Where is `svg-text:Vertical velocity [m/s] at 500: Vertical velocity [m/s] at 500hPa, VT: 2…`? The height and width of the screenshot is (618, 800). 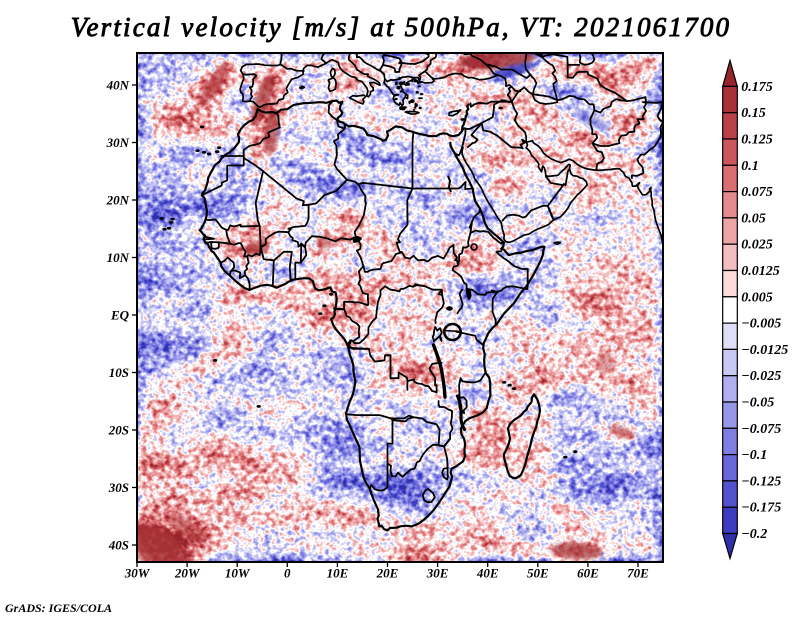 svg-text:Vertical velocity [m/s] at 500: Vertical velocity [m/s] at 500hPa, VT: 2… is located at coordinates (401, 27).